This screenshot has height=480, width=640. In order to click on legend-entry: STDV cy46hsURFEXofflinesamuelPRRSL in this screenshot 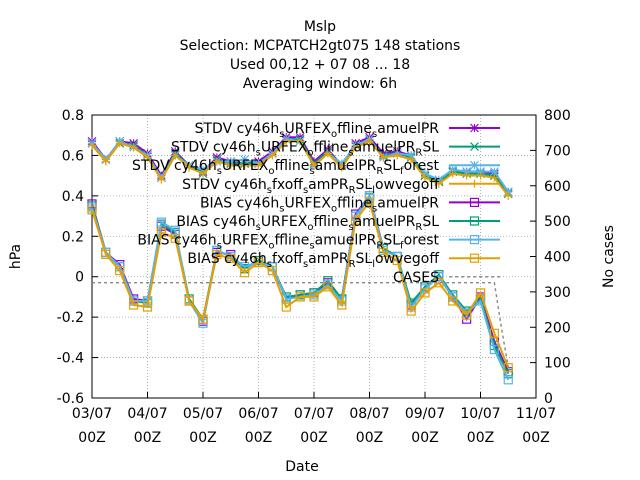, I will do `click(335, 149)`.